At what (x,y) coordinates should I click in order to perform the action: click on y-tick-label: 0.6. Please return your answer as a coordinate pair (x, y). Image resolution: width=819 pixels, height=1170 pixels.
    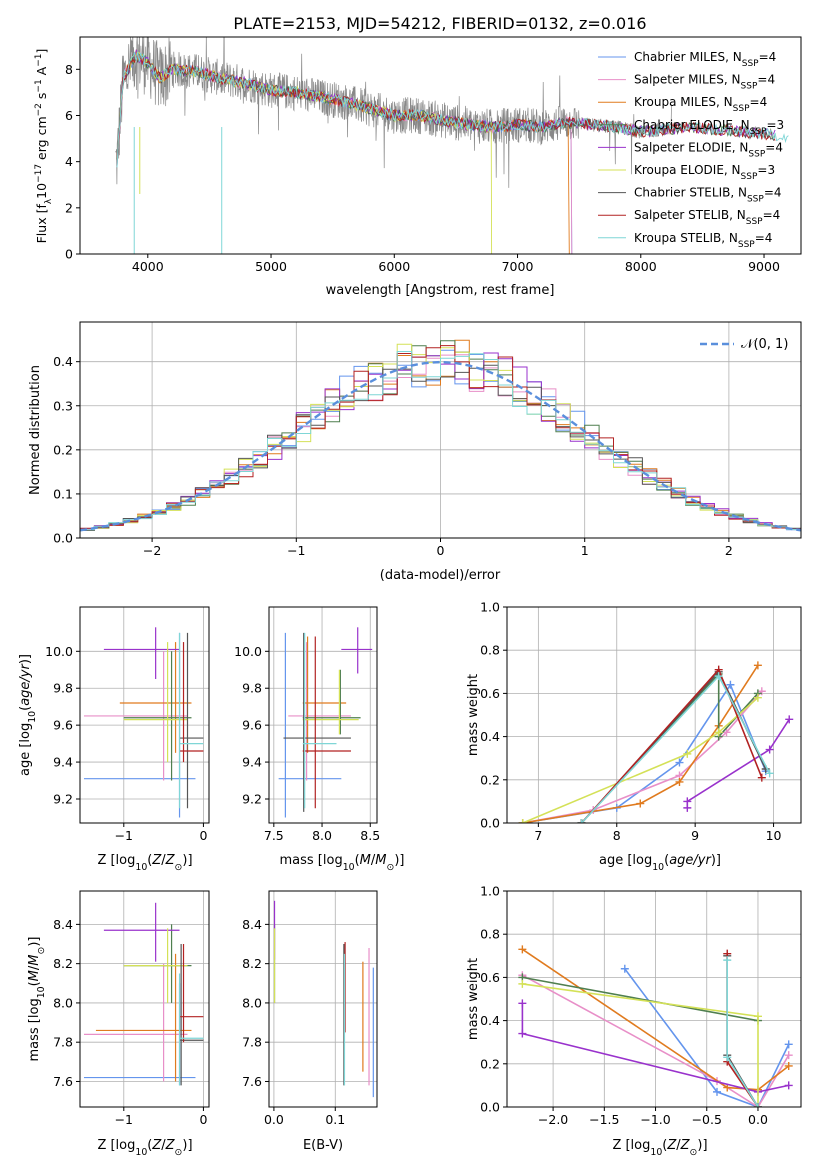
    Looking at the image, I should click on (490, 693).